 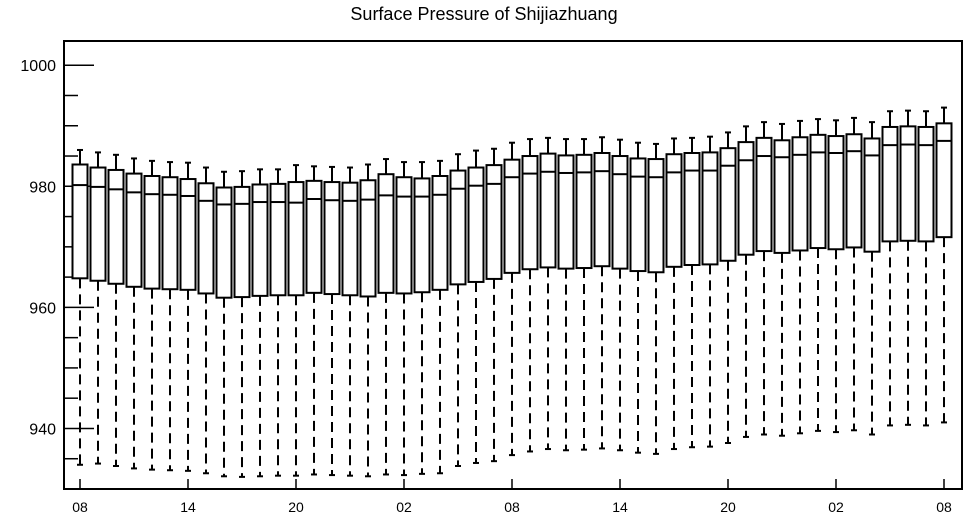 What do you see at coordinates (38, 66) in the screenshot?
I see `y-tick-label: 1000` at bounding box center [38, 66].